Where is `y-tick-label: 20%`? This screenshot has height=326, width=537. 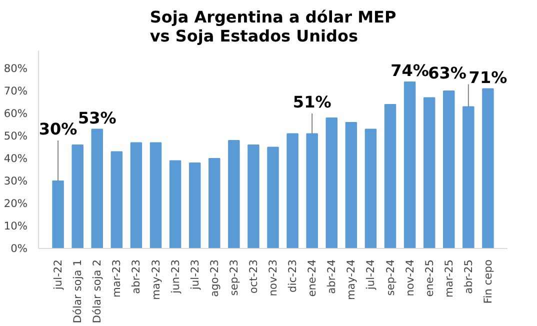
y-tick-label: 20% is located at coordinates (16, 203).